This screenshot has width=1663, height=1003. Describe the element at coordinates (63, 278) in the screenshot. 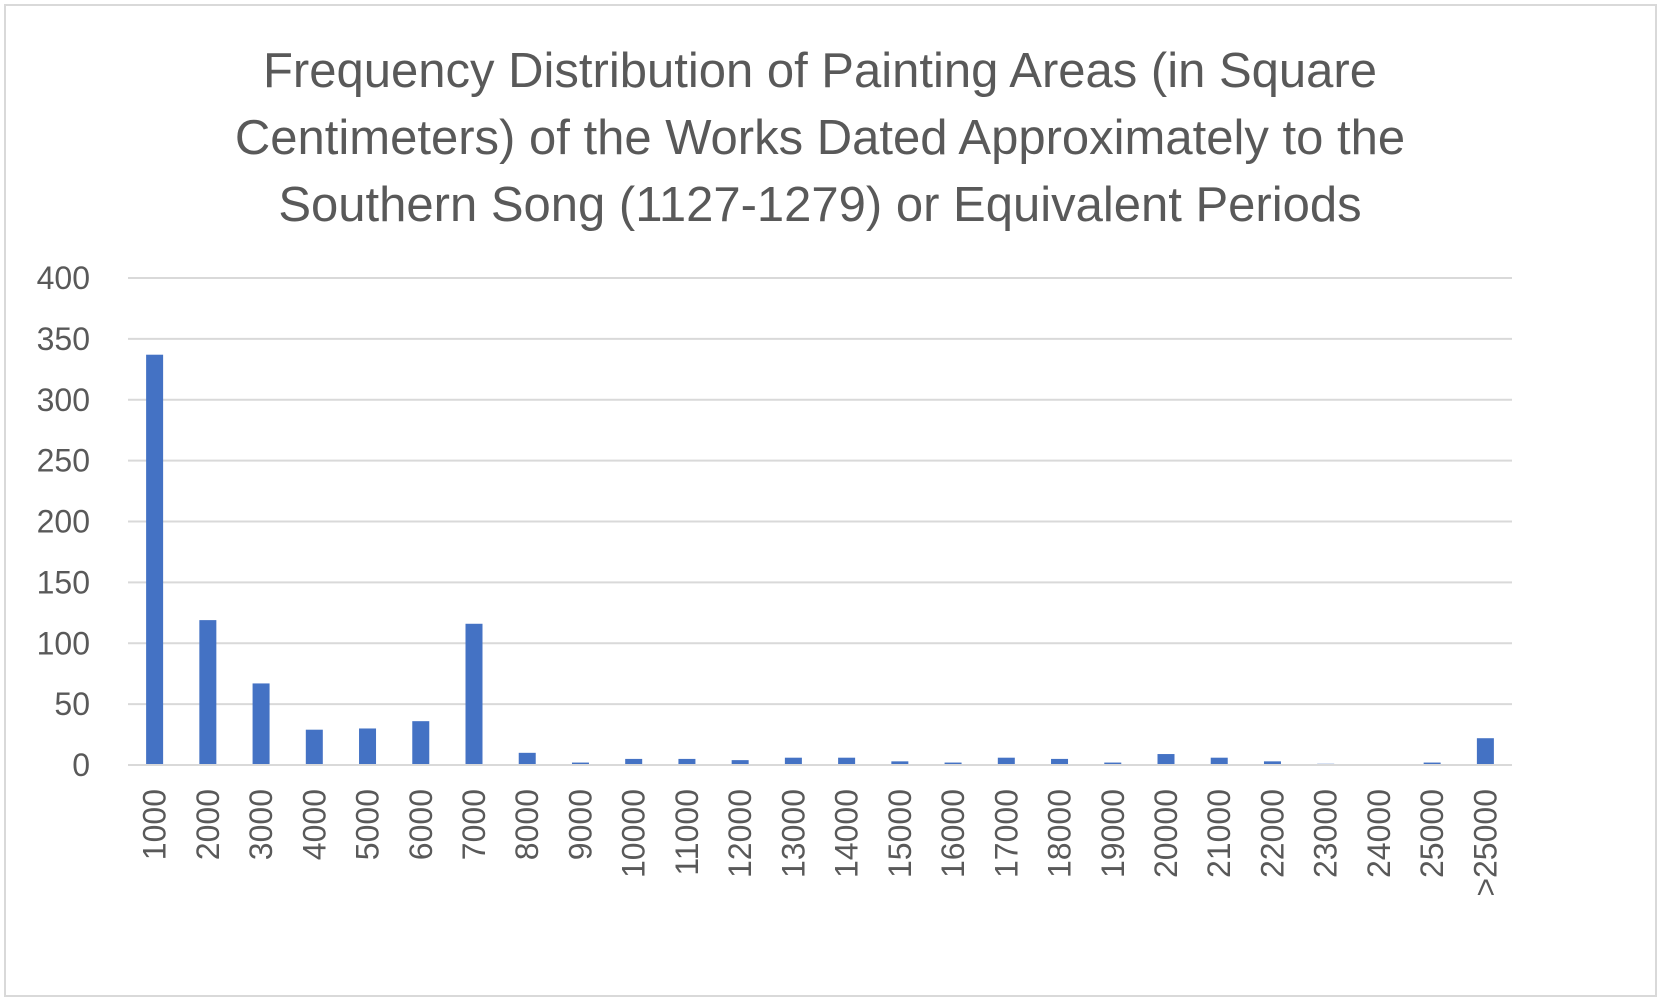

I see `y-tick-label: 400` at that location.